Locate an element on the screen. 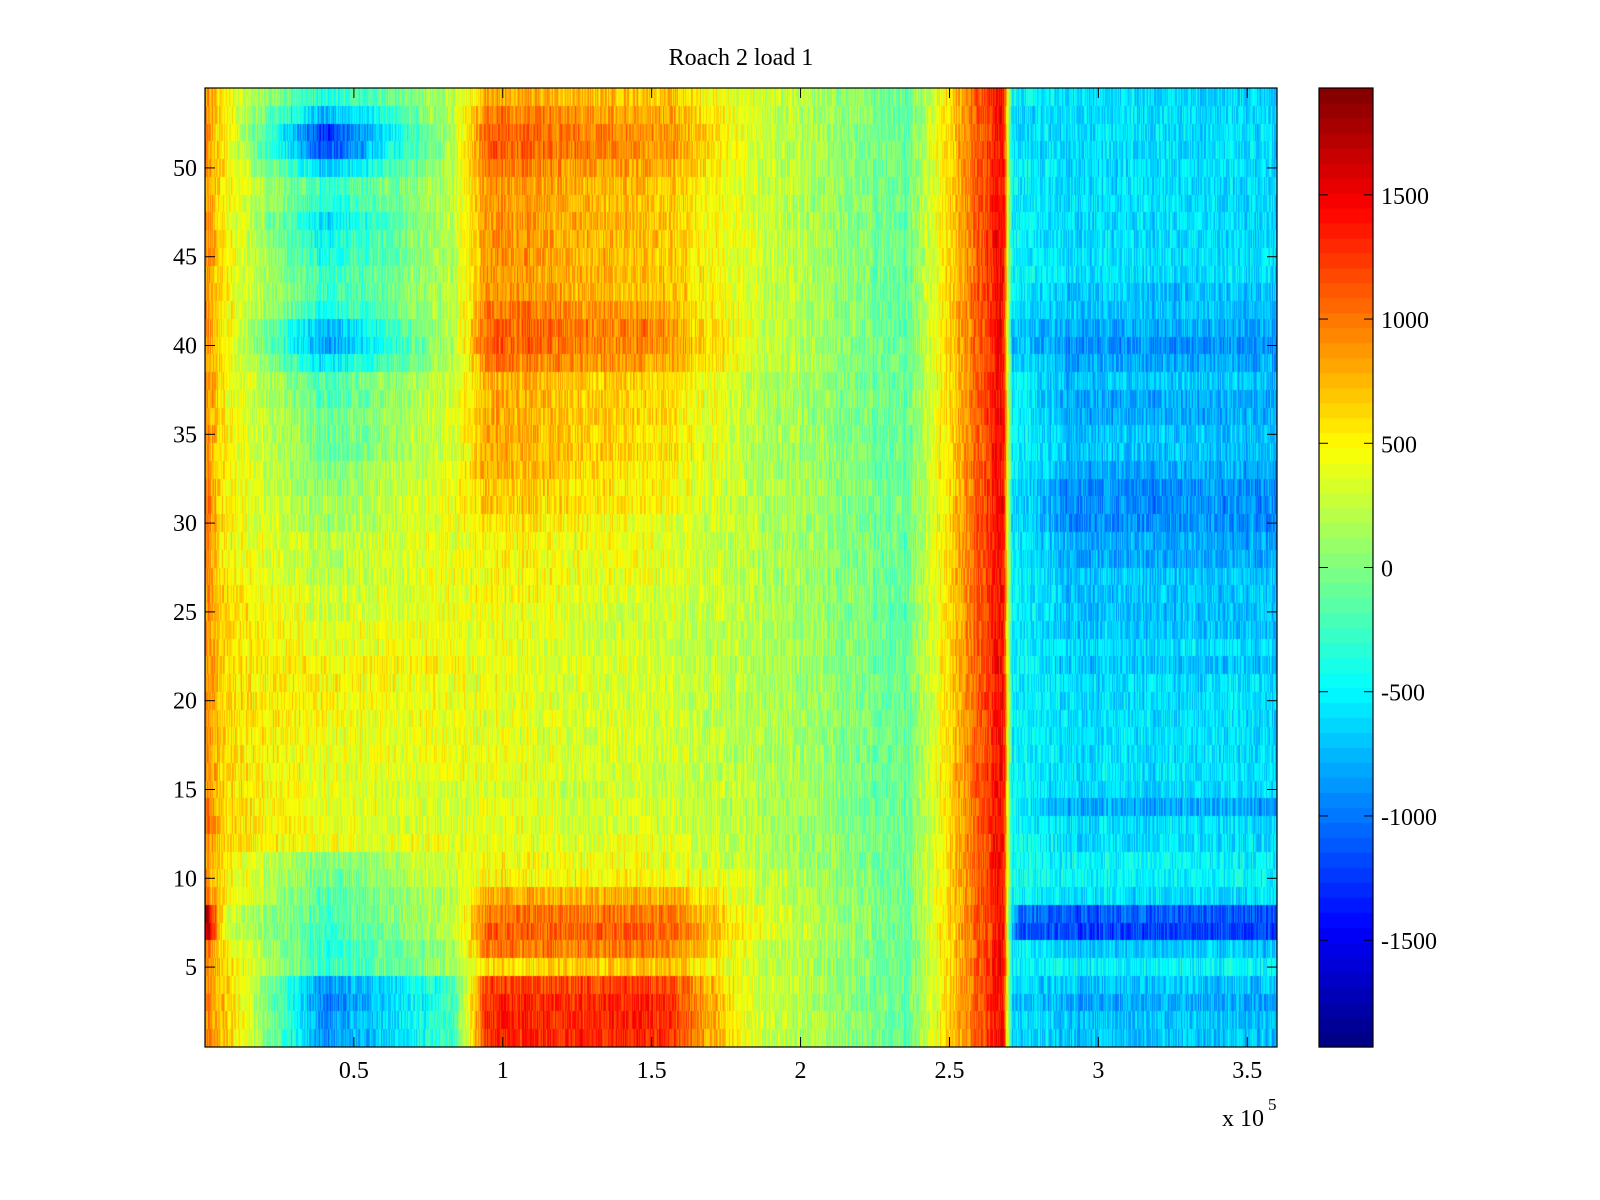 Image resolution: width=1600 pixels, height=1200 pixels. x-tick-label: 1 is located at coordinates (503, 1071).